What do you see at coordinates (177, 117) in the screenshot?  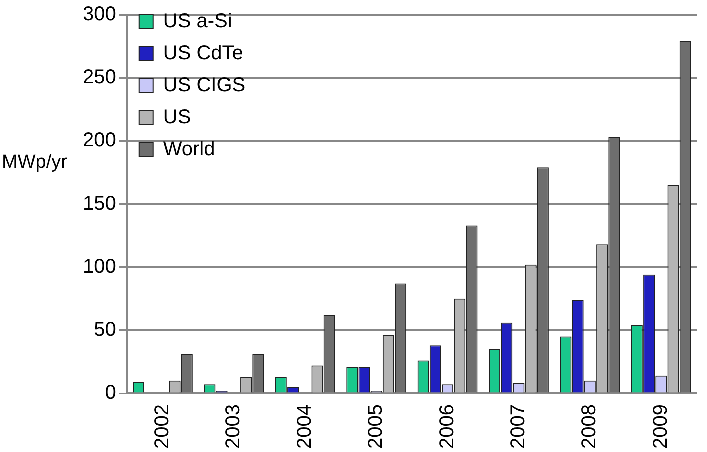 I see `legend-label: US` at bounding box center [177, 117].